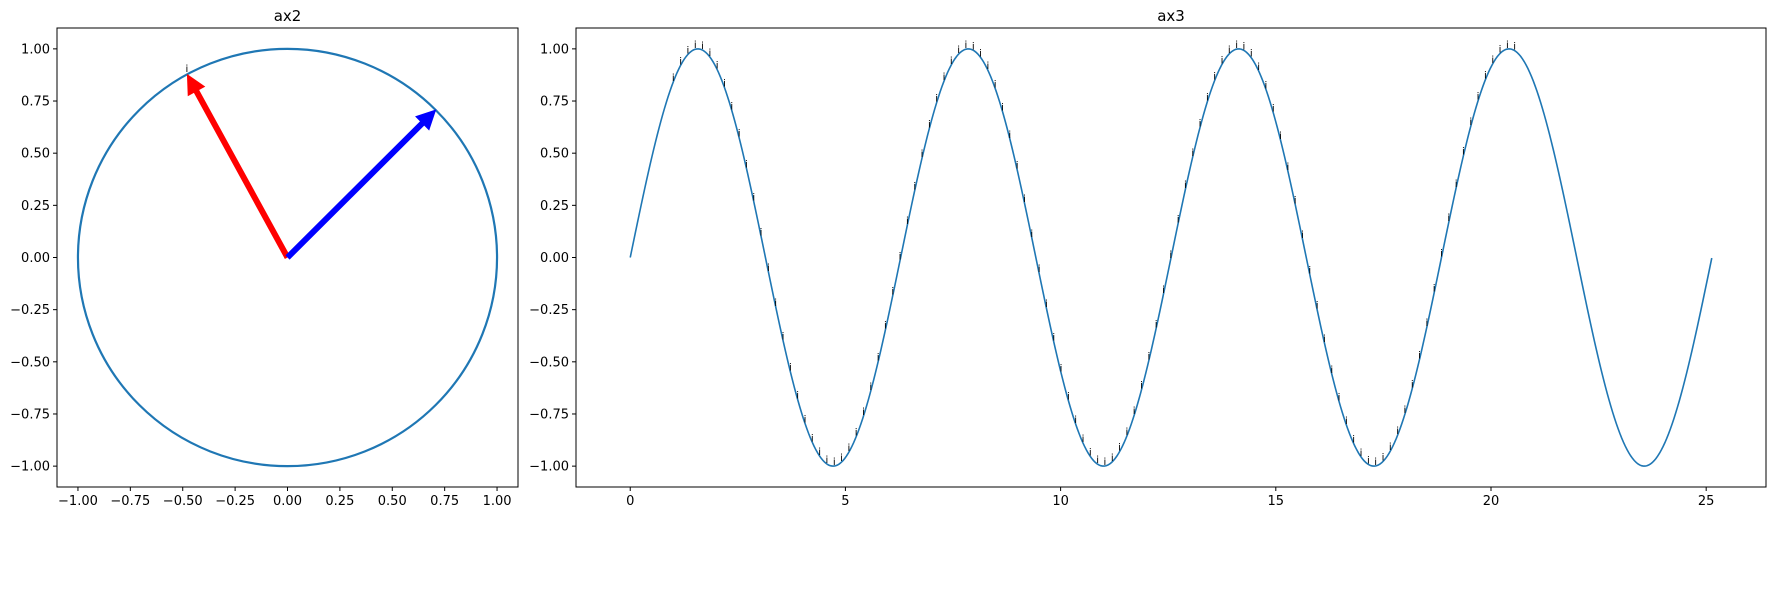  I want to click on x-tick-label: −0.75, so click(130, 501).